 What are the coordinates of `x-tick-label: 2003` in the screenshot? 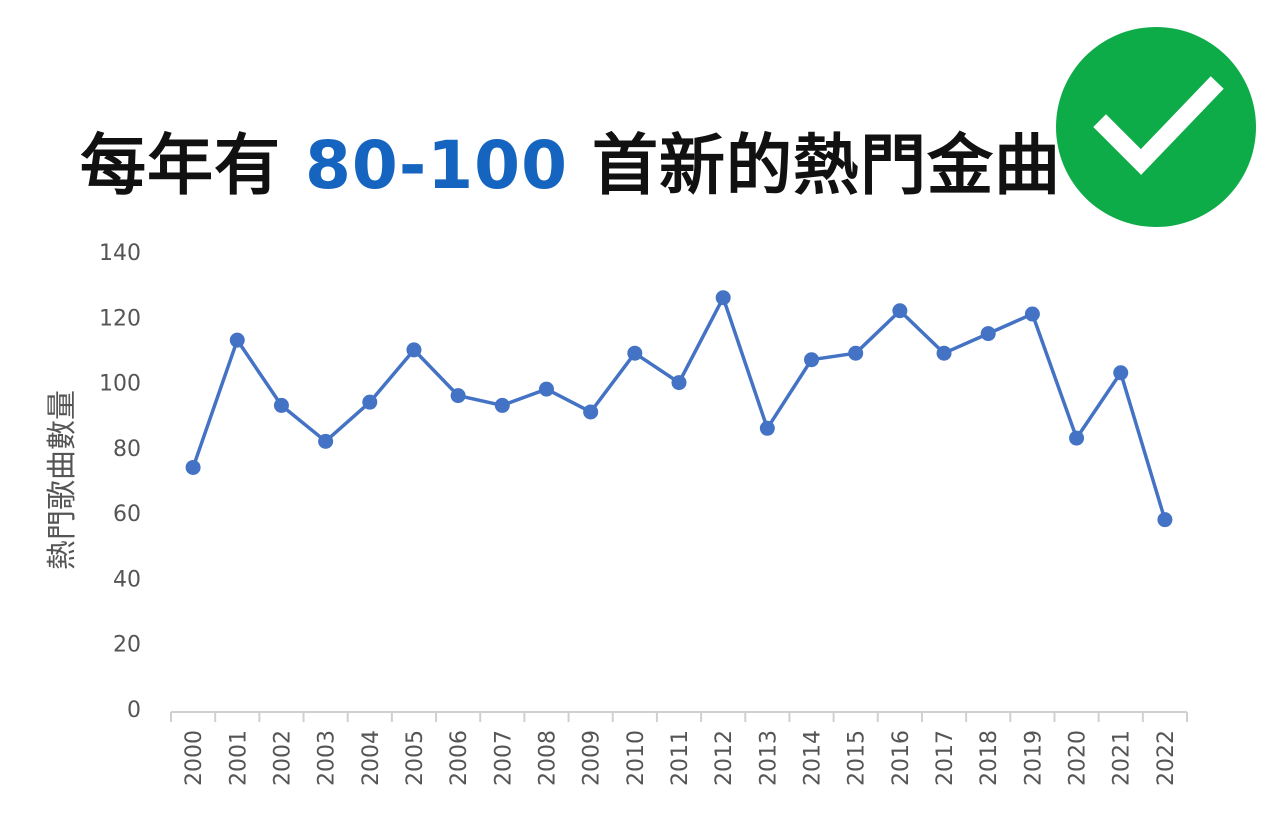 It's located at (327, 758).